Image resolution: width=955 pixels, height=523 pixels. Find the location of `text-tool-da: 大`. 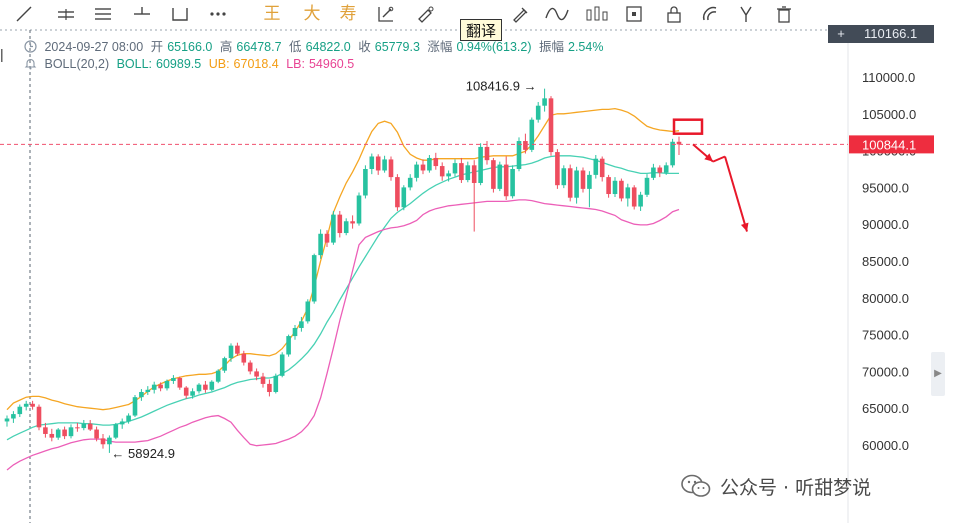

text-tool-da: 大 is located at coordinates (312, 14).